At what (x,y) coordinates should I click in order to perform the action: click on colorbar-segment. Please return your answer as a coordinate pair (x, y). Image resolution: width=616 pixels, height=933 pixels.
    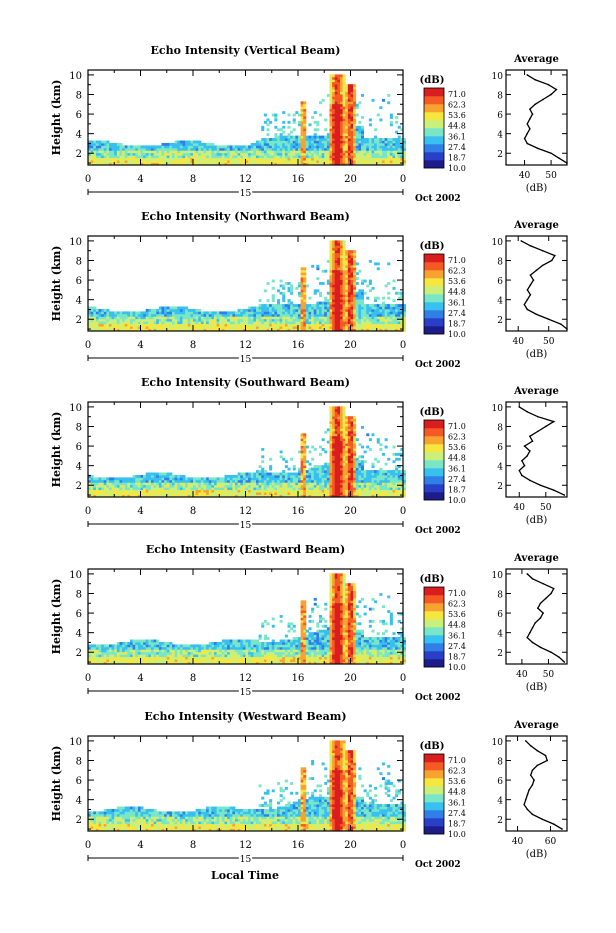
    Looking at the image, I should click on (434, 290).